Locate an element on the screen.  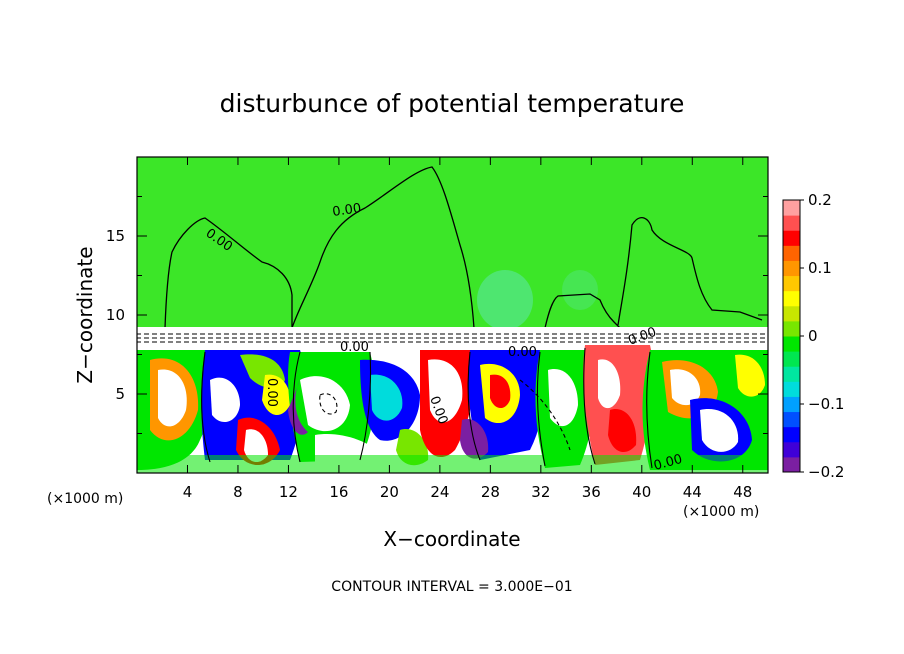
x-unit-left: (×1000 m) is located at coordinates (85, 499).